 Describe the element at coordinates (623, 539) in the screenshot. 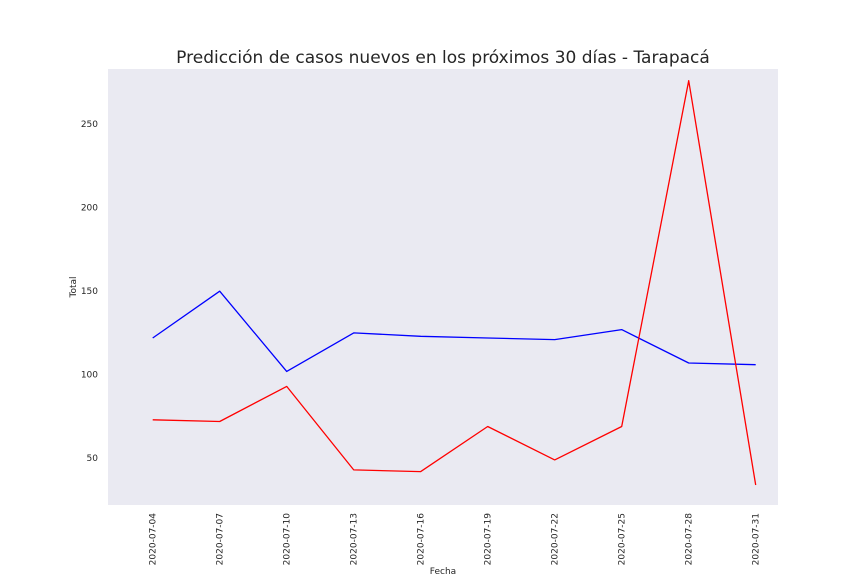

I see `x-tick-label: 2020-07-25` at that location.